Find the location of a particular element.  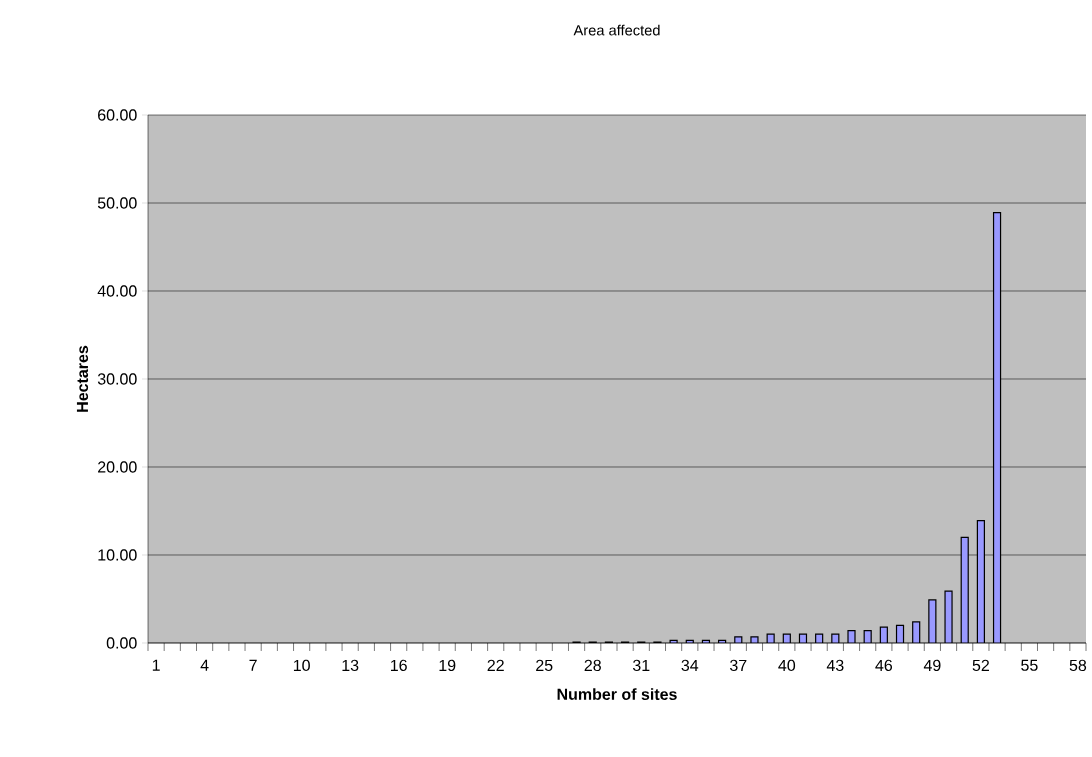

y-tick-label: 10.00 is located at coordinates (117, 555).